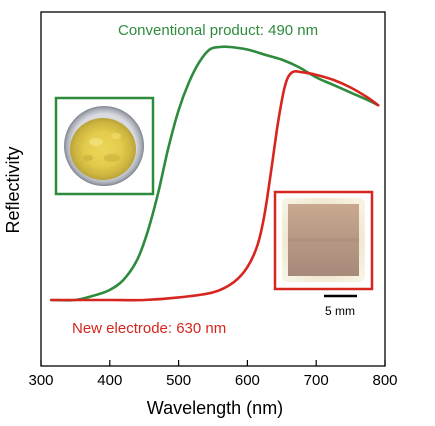  I want to click on x-tick-label: 500, so click(178, 380).